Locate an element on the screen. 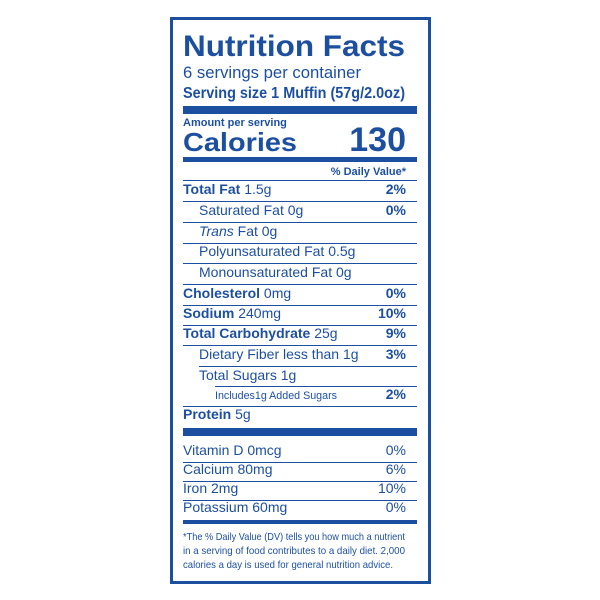  nutrient: Total Fat 1.5g is located at coordinates (227, 189).